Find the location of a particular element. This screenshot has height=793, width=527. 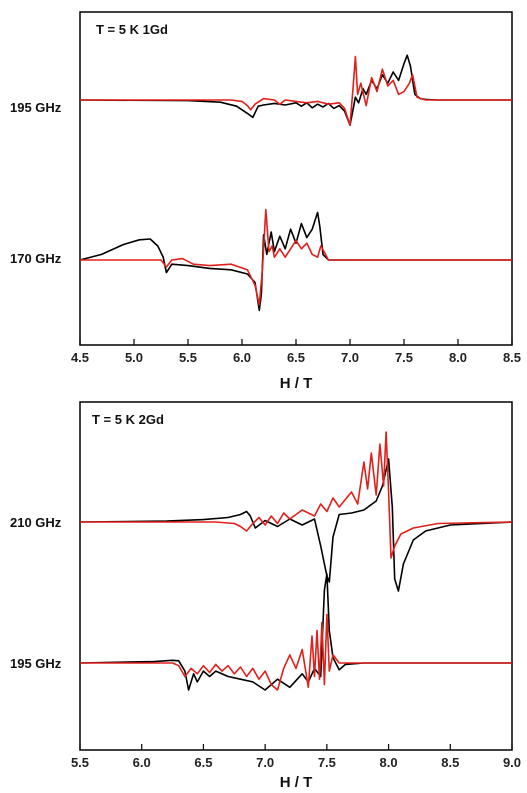

series-line-black-170ghz is located at coordinates (295, 261).